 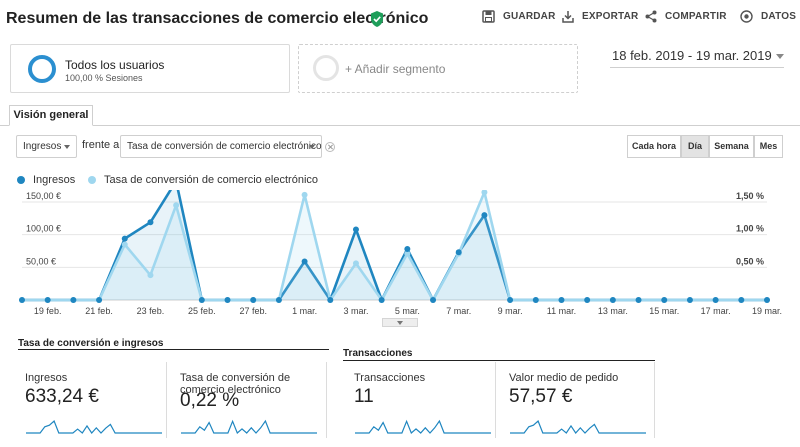 What do you see at coordinates (91, 343) in the screenshot?
I see `section-title-conversion-revenue: Tasa de conversión e ingresos` at bounding box center [91, 343].